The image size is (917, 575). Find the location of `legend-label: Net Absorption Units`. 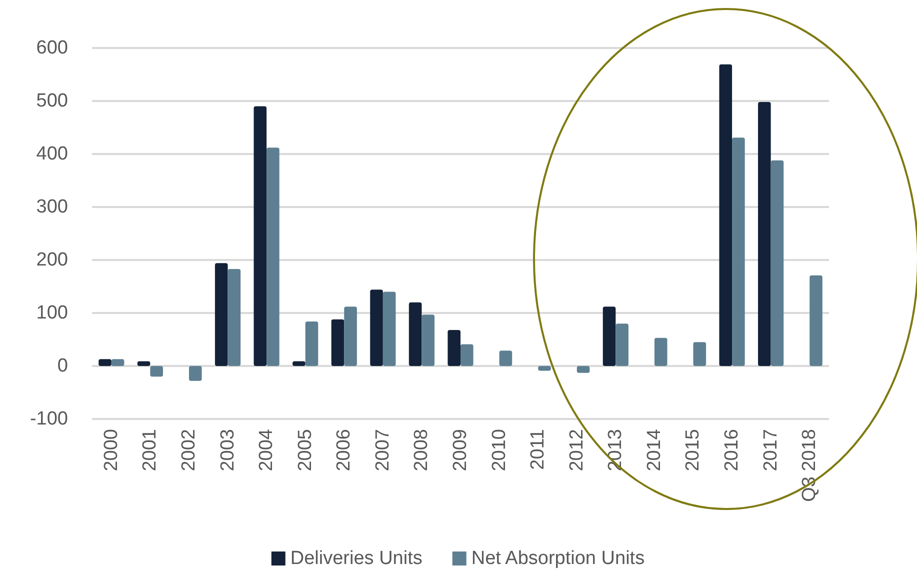

legend-label: Net Absorption Units is located at coordinates (558, 558).